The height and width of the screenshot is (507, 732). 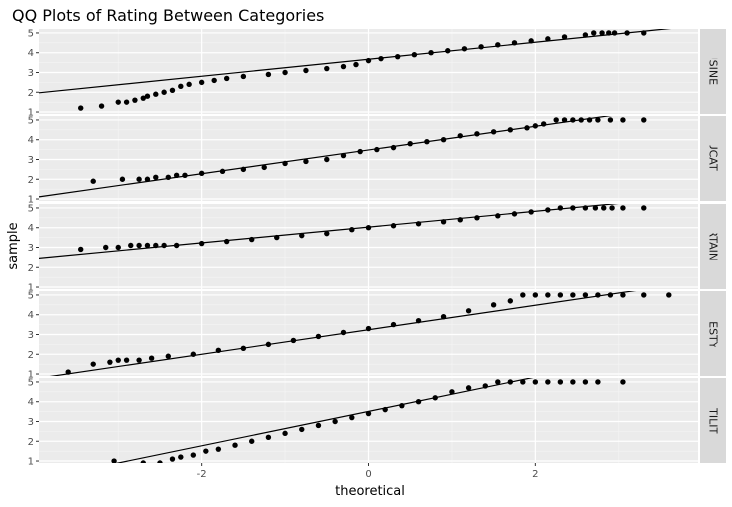 What do you see at coordinates (368, 471) in the screenshot?
I see `x-axis: -2 0 2` at bounding box center [368, 471].